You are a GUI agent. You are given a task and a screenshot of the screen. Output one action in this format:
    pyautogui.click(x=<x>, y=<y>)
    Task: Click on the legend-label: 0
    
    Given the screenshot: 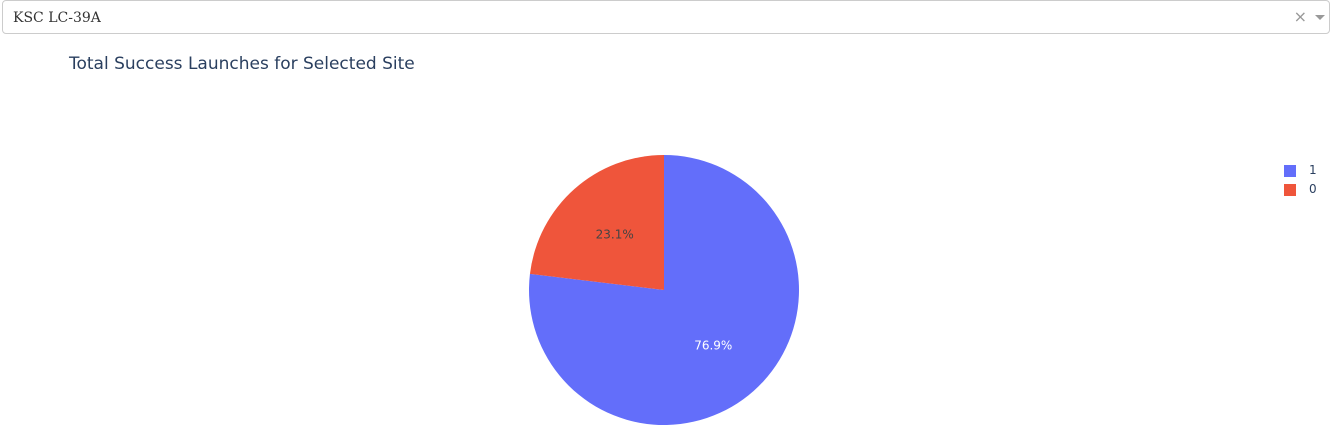 What is the action you would take?
    pyautogui.click(x=1313, y=189)
    